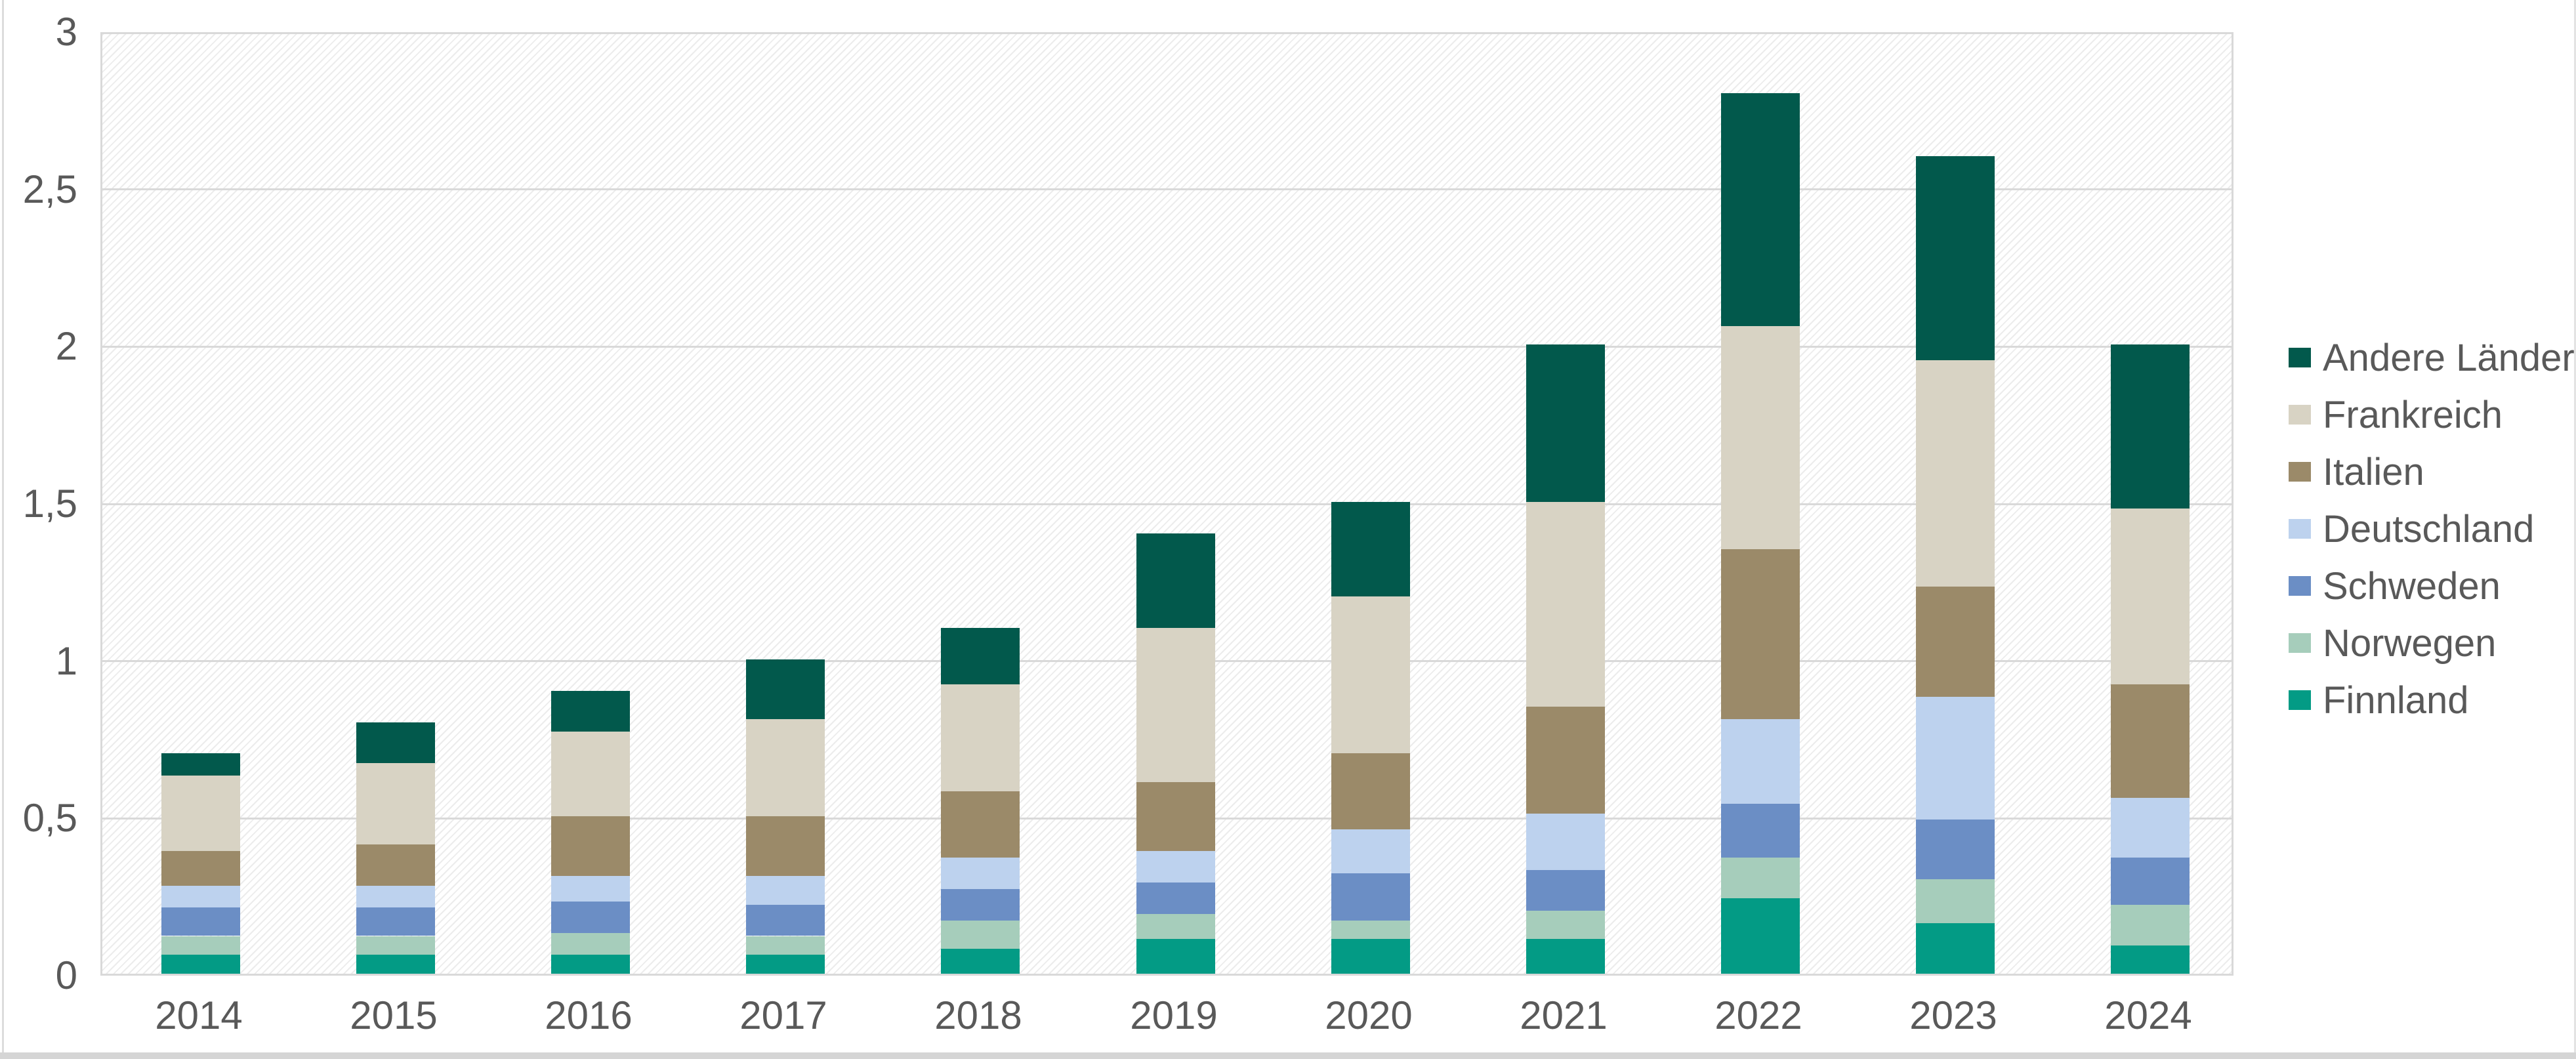 The width and height of the screenshot is (2576, 1059). Describe the element at coordinates (396, 803) in the screenshot. I see `bar-segment-frankreich-2015` at that location.